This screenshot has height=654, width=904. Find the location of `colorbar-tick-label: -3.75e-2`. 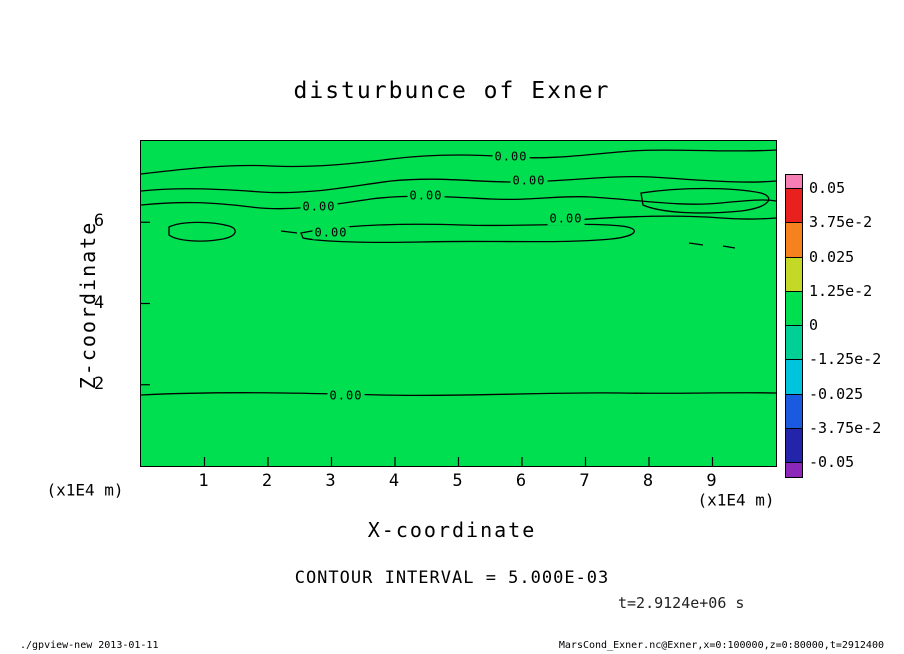

colorbar-tick-label: -3.75e-2 is located at coordinates (845, 427).